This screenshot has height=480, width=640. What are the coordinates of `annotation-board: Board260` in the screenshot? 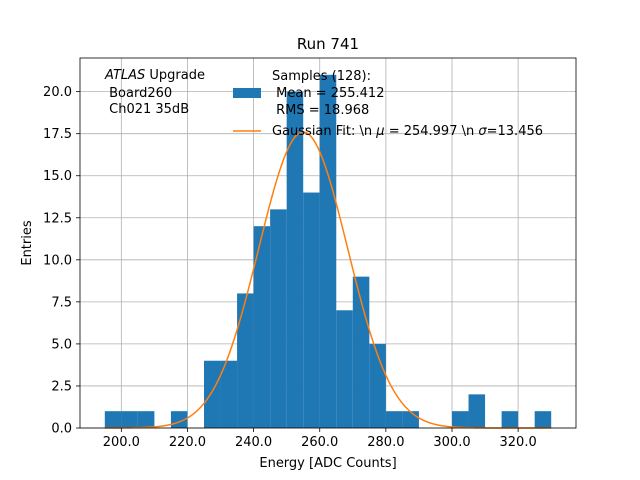 It's located at (138, 93).